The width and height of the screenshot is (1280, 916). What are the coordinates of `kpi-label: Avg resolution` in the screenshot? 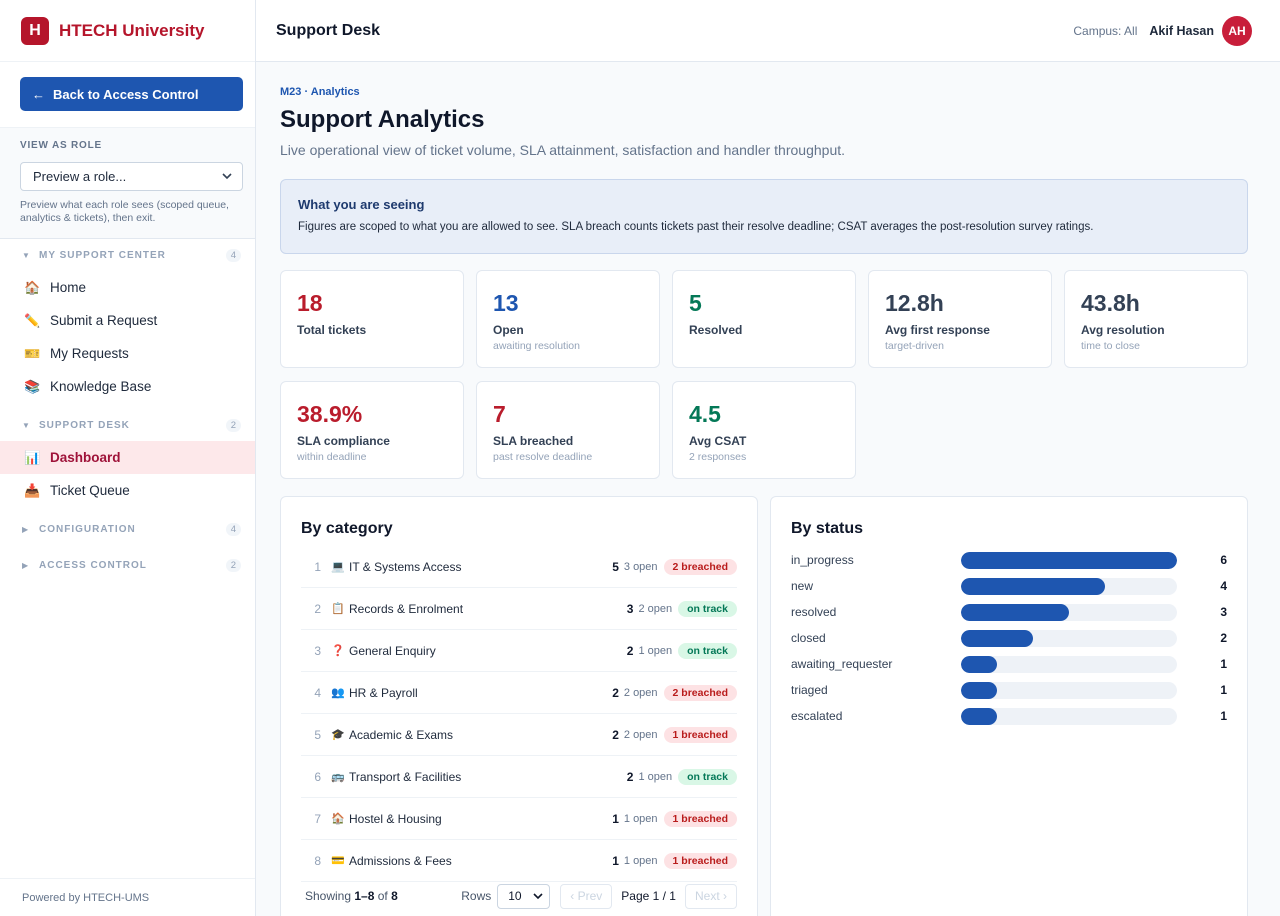 It's located at (1123, 330).